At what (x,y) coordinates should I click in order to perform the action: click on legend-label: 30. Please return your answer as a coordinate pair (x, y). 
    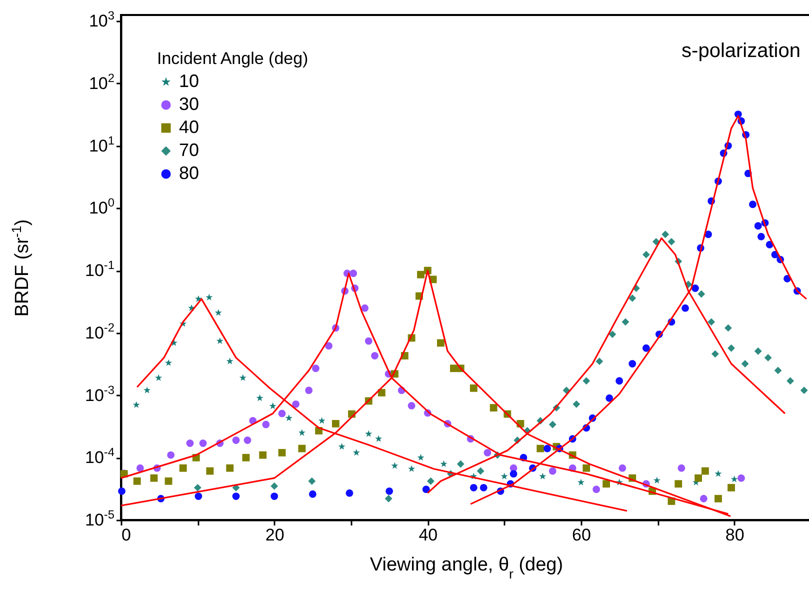
    Looking at the image, I should click on (189, 104).